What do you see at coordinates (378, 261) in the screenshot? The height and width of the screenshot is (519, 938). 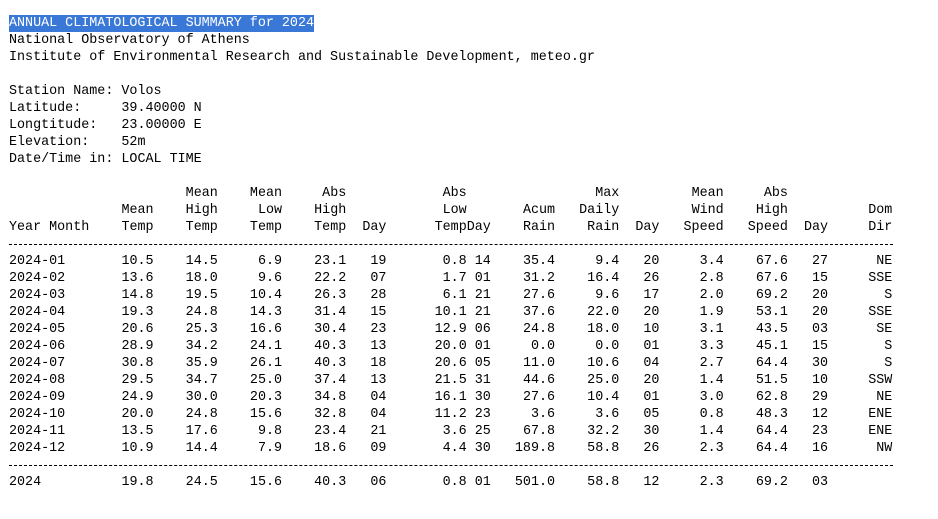 I see `table-cell: 19` at bounding box center [378, 261].